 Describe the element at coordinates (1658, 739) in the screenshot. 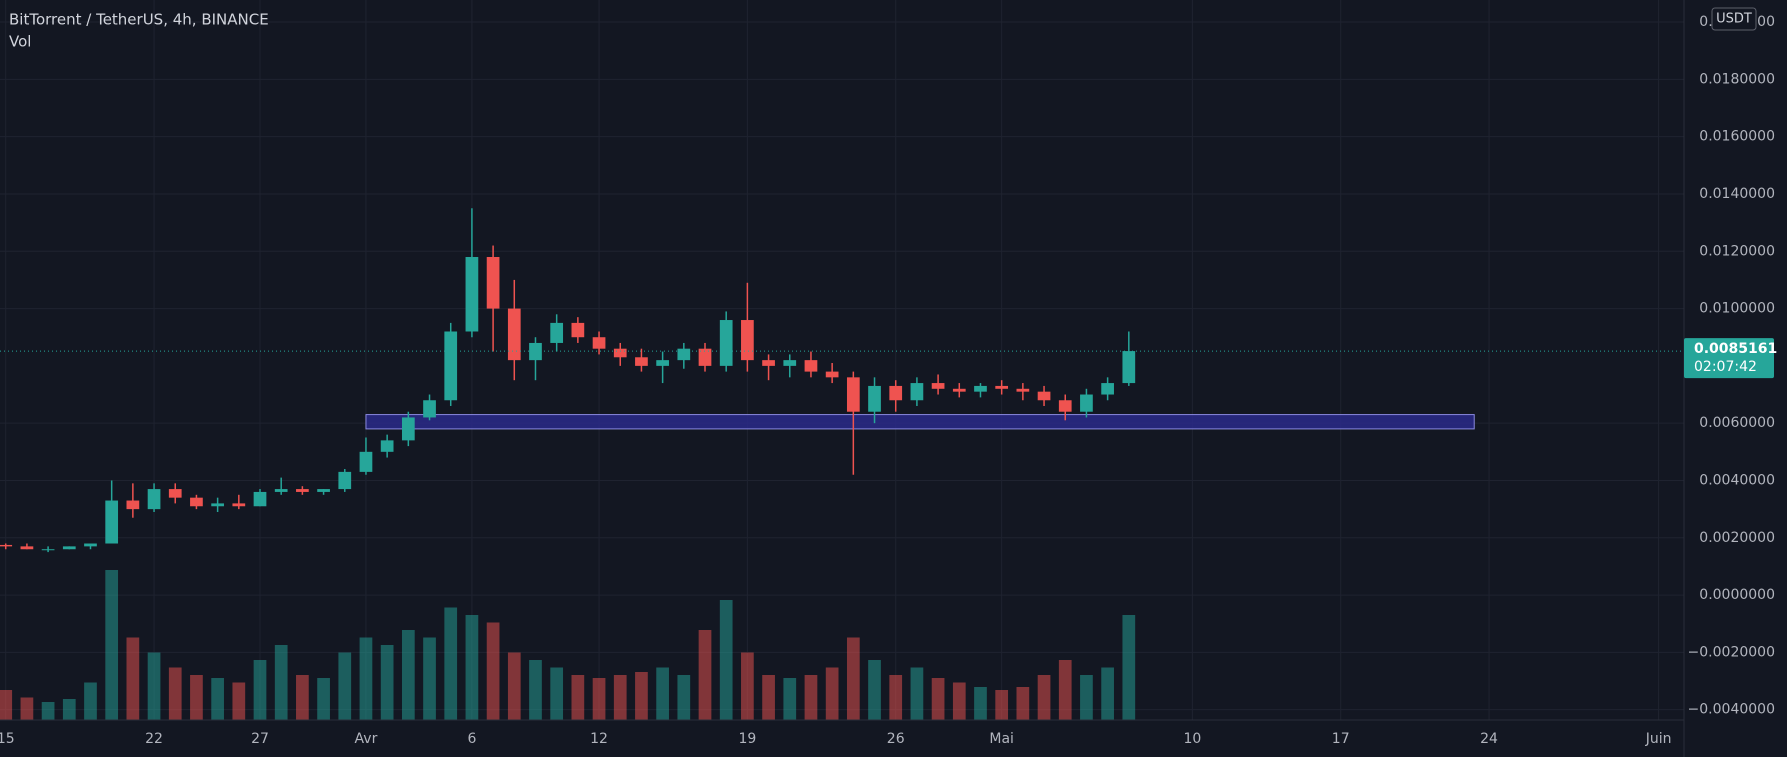

I see `x-tick-label: Juin` at that location.